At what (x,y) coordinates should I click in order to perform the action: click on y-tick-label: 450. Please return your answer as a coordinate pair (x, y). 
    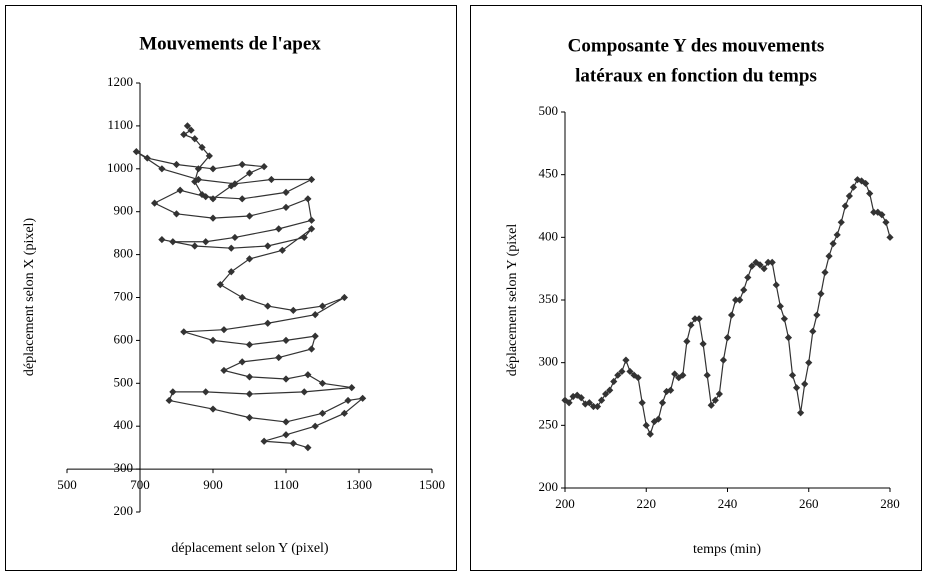
    Looking at the image, I should click on (549, 173).